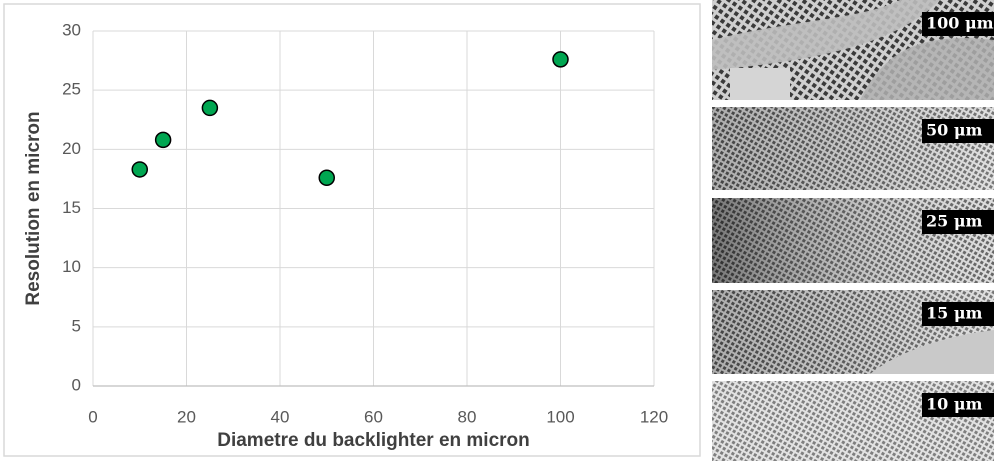  Describe the element at coordinates (92, 416) in the screenshot. I see `x-tick-label: 0` at that location.